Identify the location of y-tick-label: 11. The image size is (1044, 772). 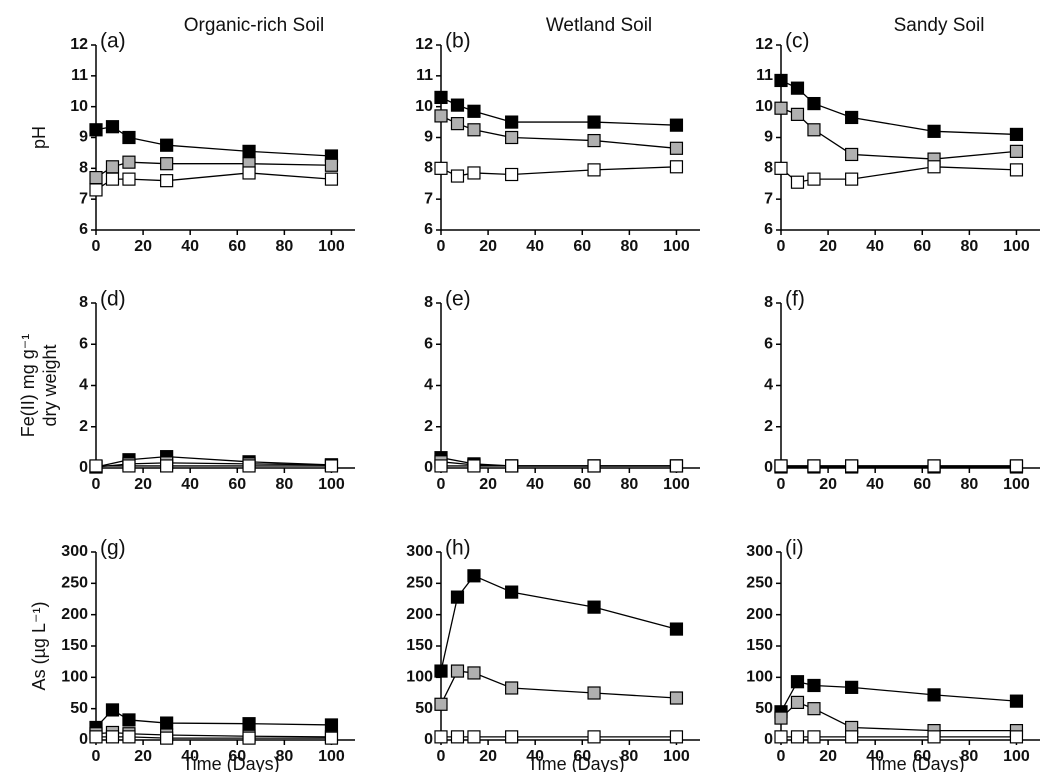
(79, 75).